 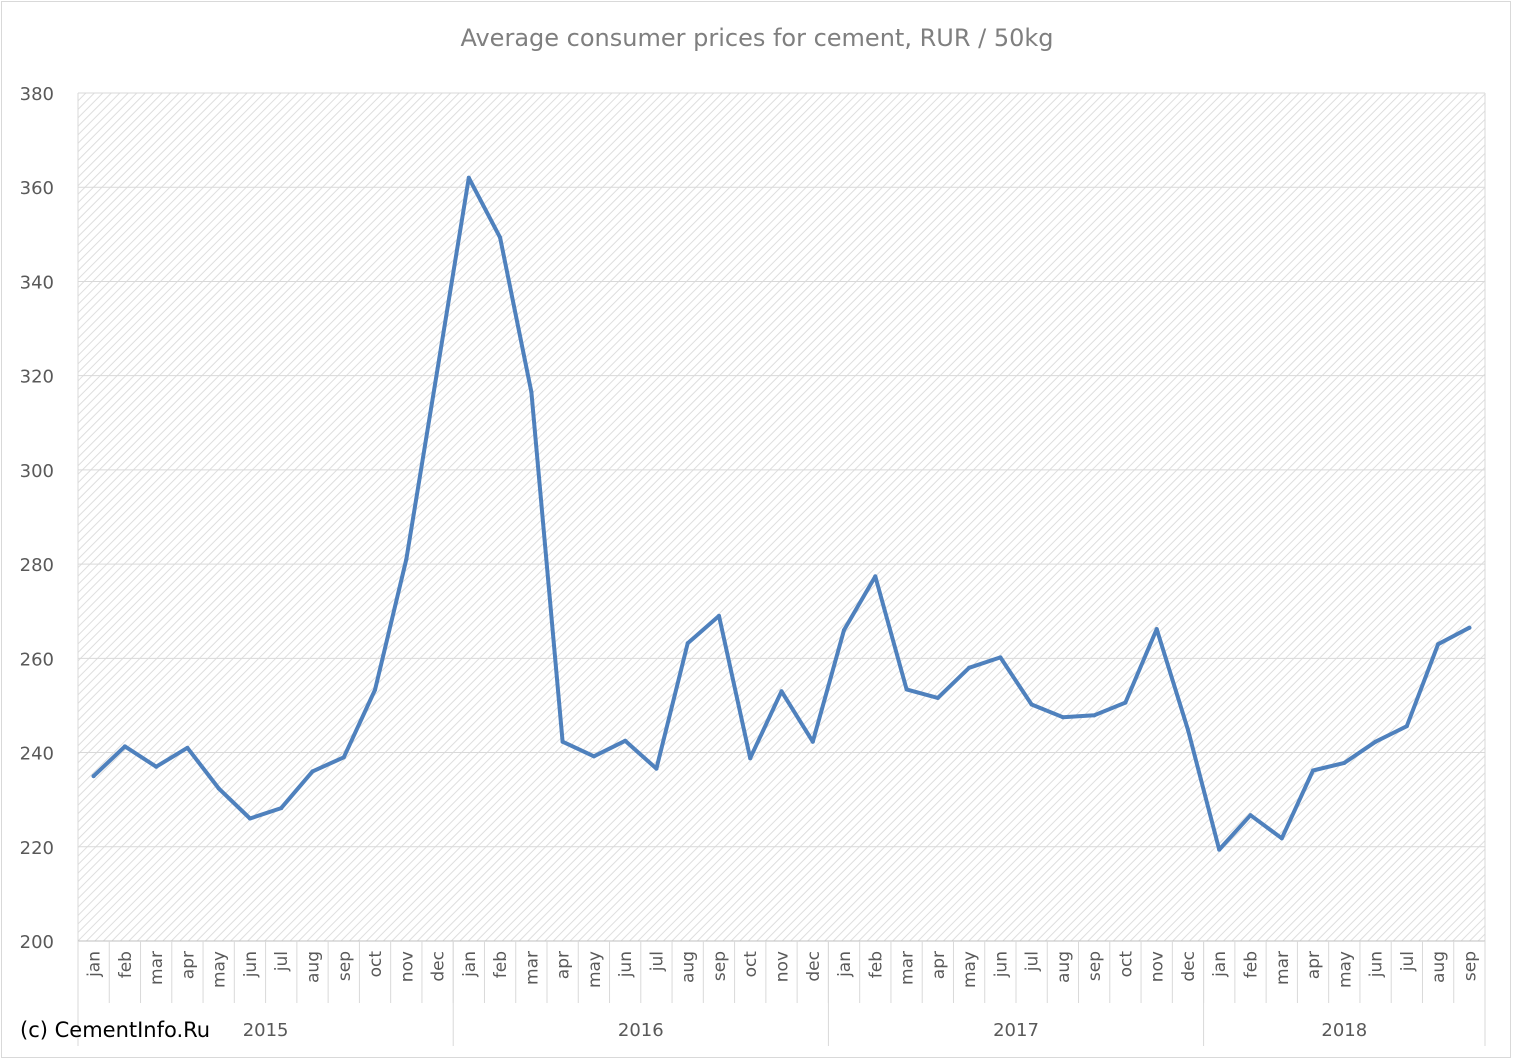 I want to click on y-tick-label: 300, so click(x=37, y=471).